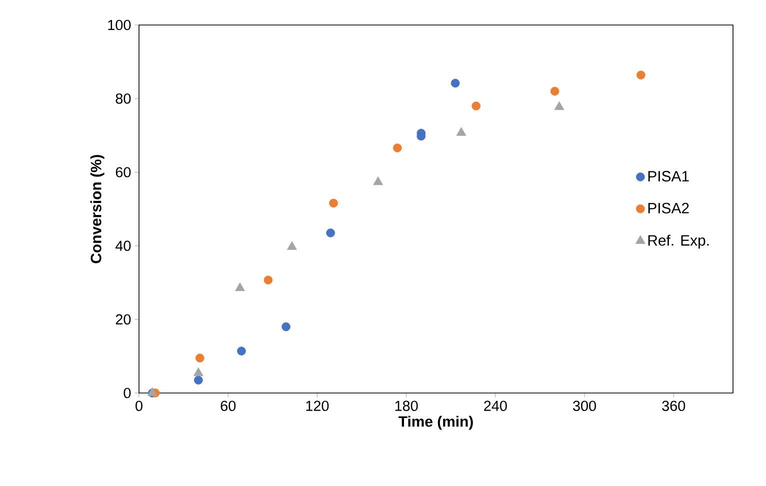 This screenshot has height=486, width=766. I want to click on x-tick-label: 60, so click(228, 405).